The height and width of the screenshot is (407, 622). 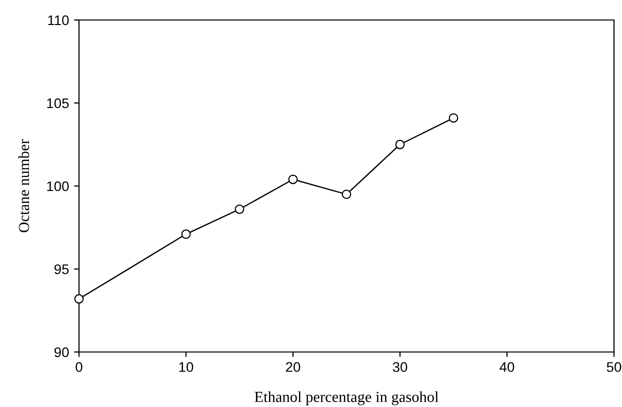 I want to click on x-tick-label: 20, so click(x=293, y=367).